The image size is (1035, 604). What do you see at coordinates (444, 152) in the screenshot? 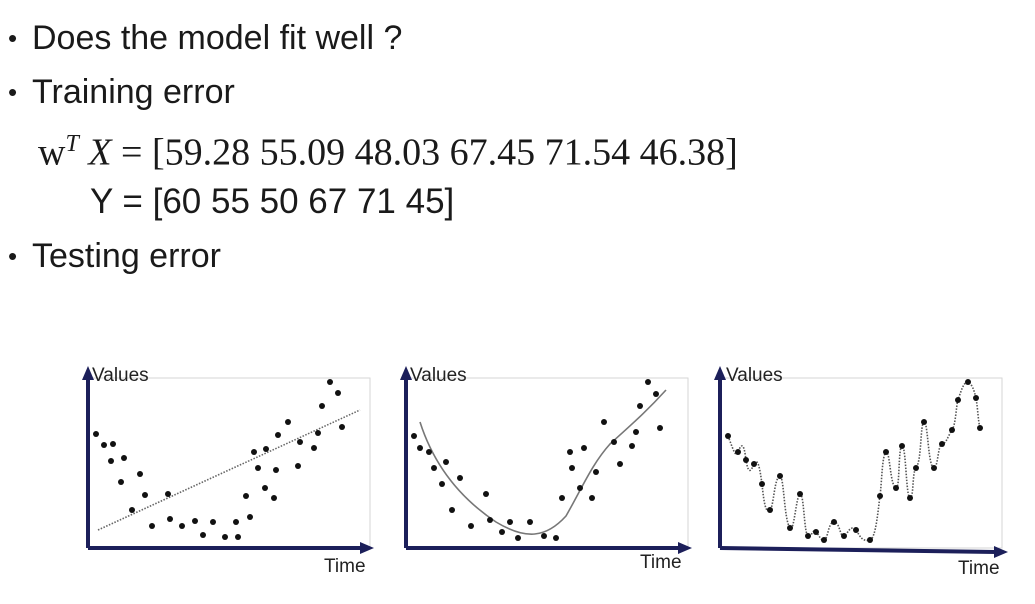
I see `prediction-values: [59.28 55.09 48.03 67.45 71.54 46.38]` at bounding box center [444, 152].